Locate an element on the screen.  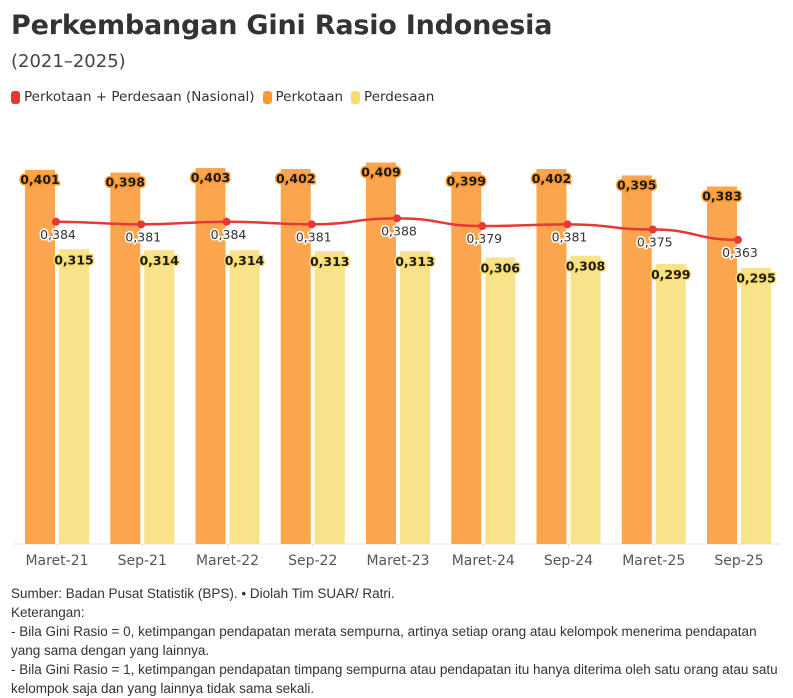
data-label-nasional: 0,388 is located at coordinates (399, 230).